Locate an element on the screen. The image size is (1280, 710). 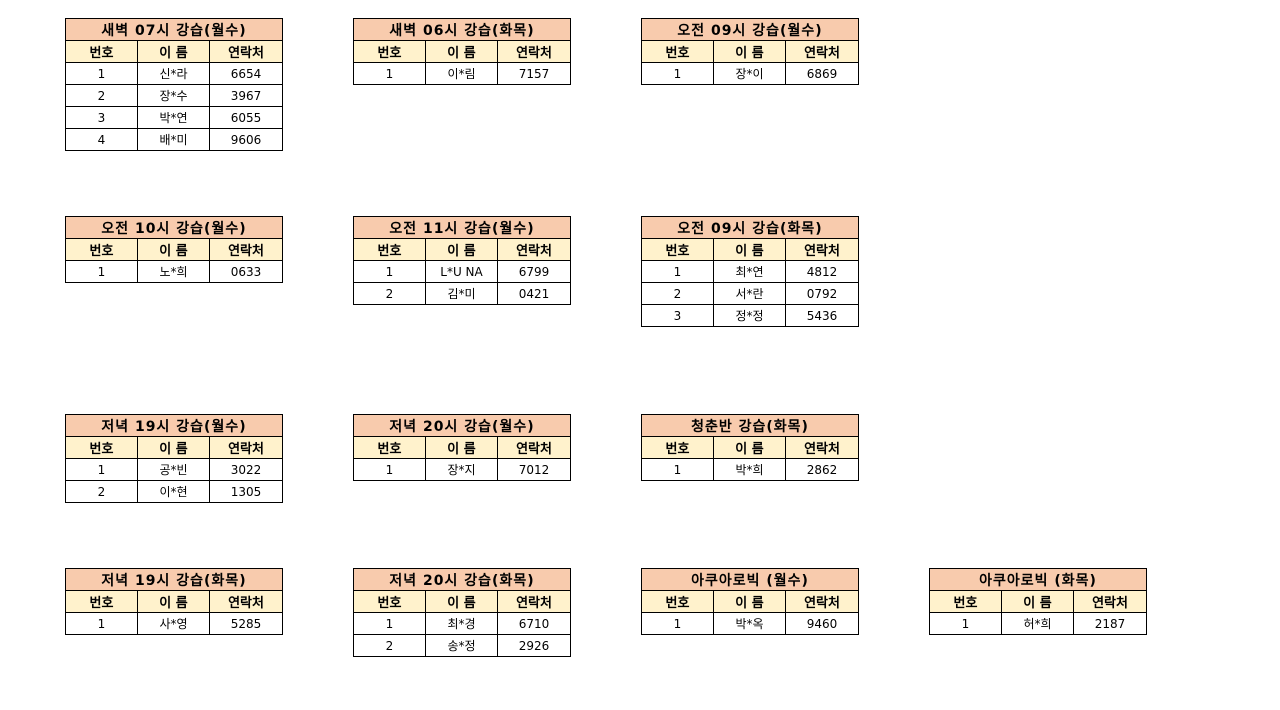
cell: 7157 is located at coordinates (534, 73).